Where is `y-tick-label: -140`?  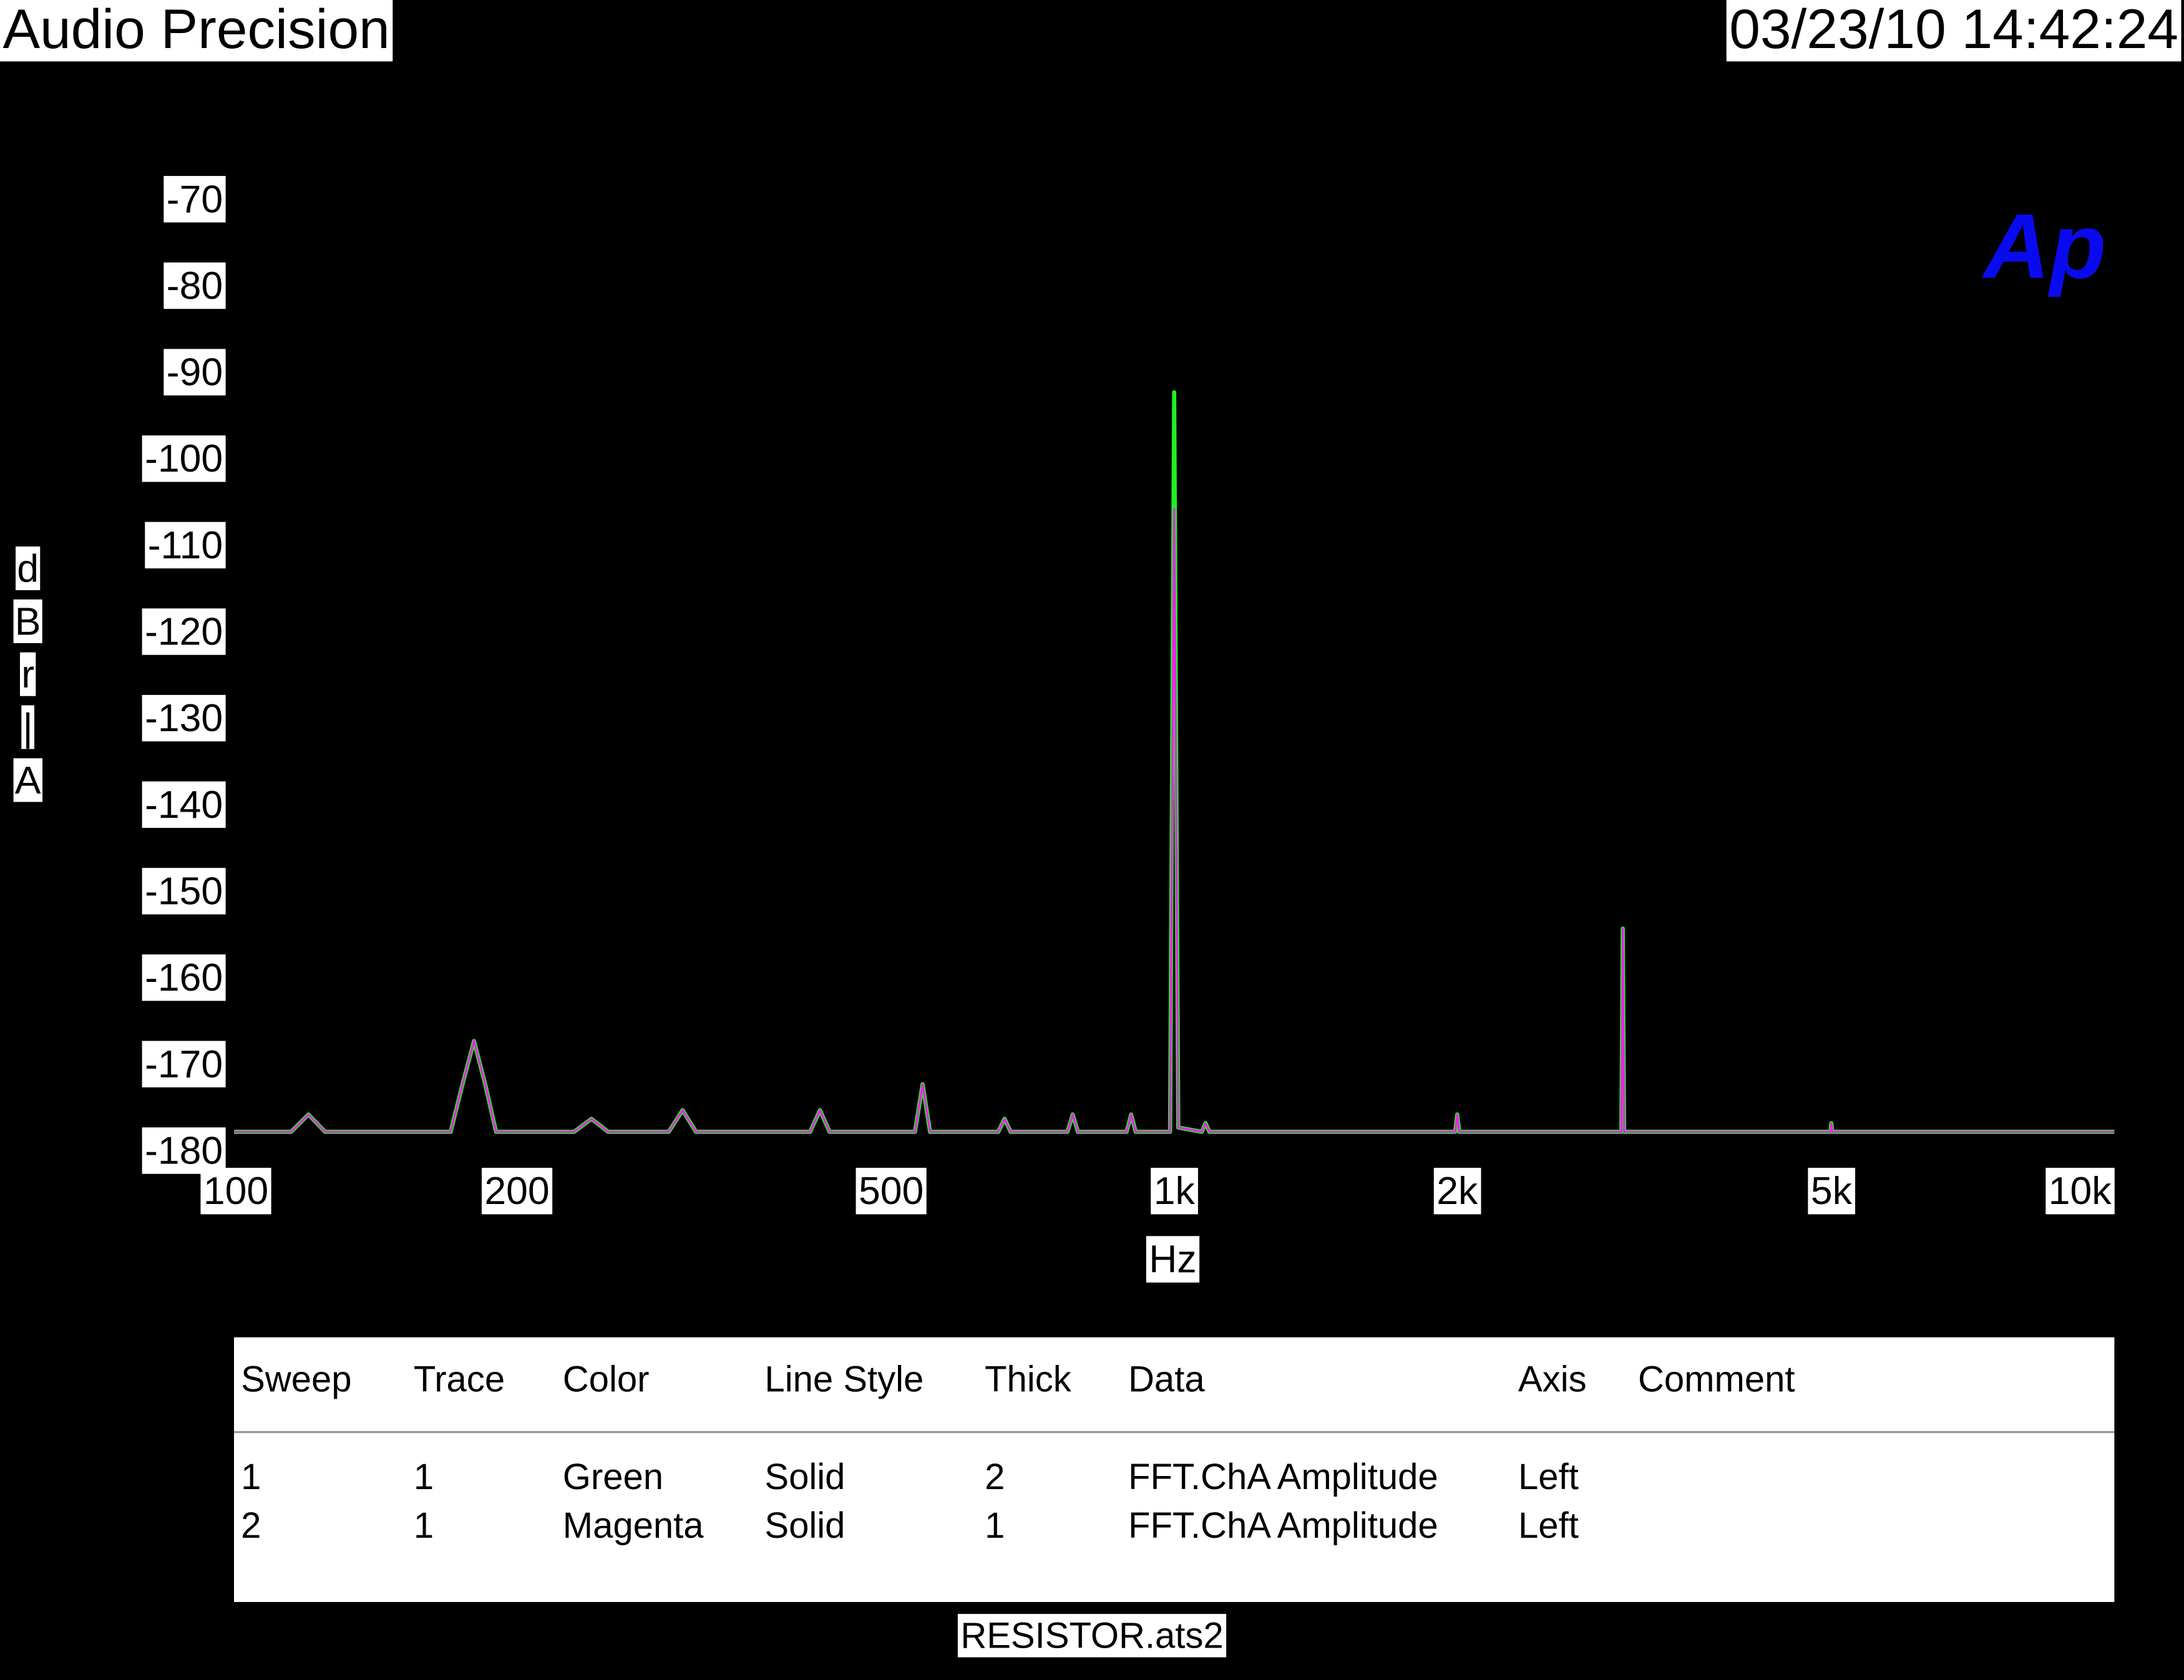
y-tick-label: -140 is located at coordinates (184, 805).